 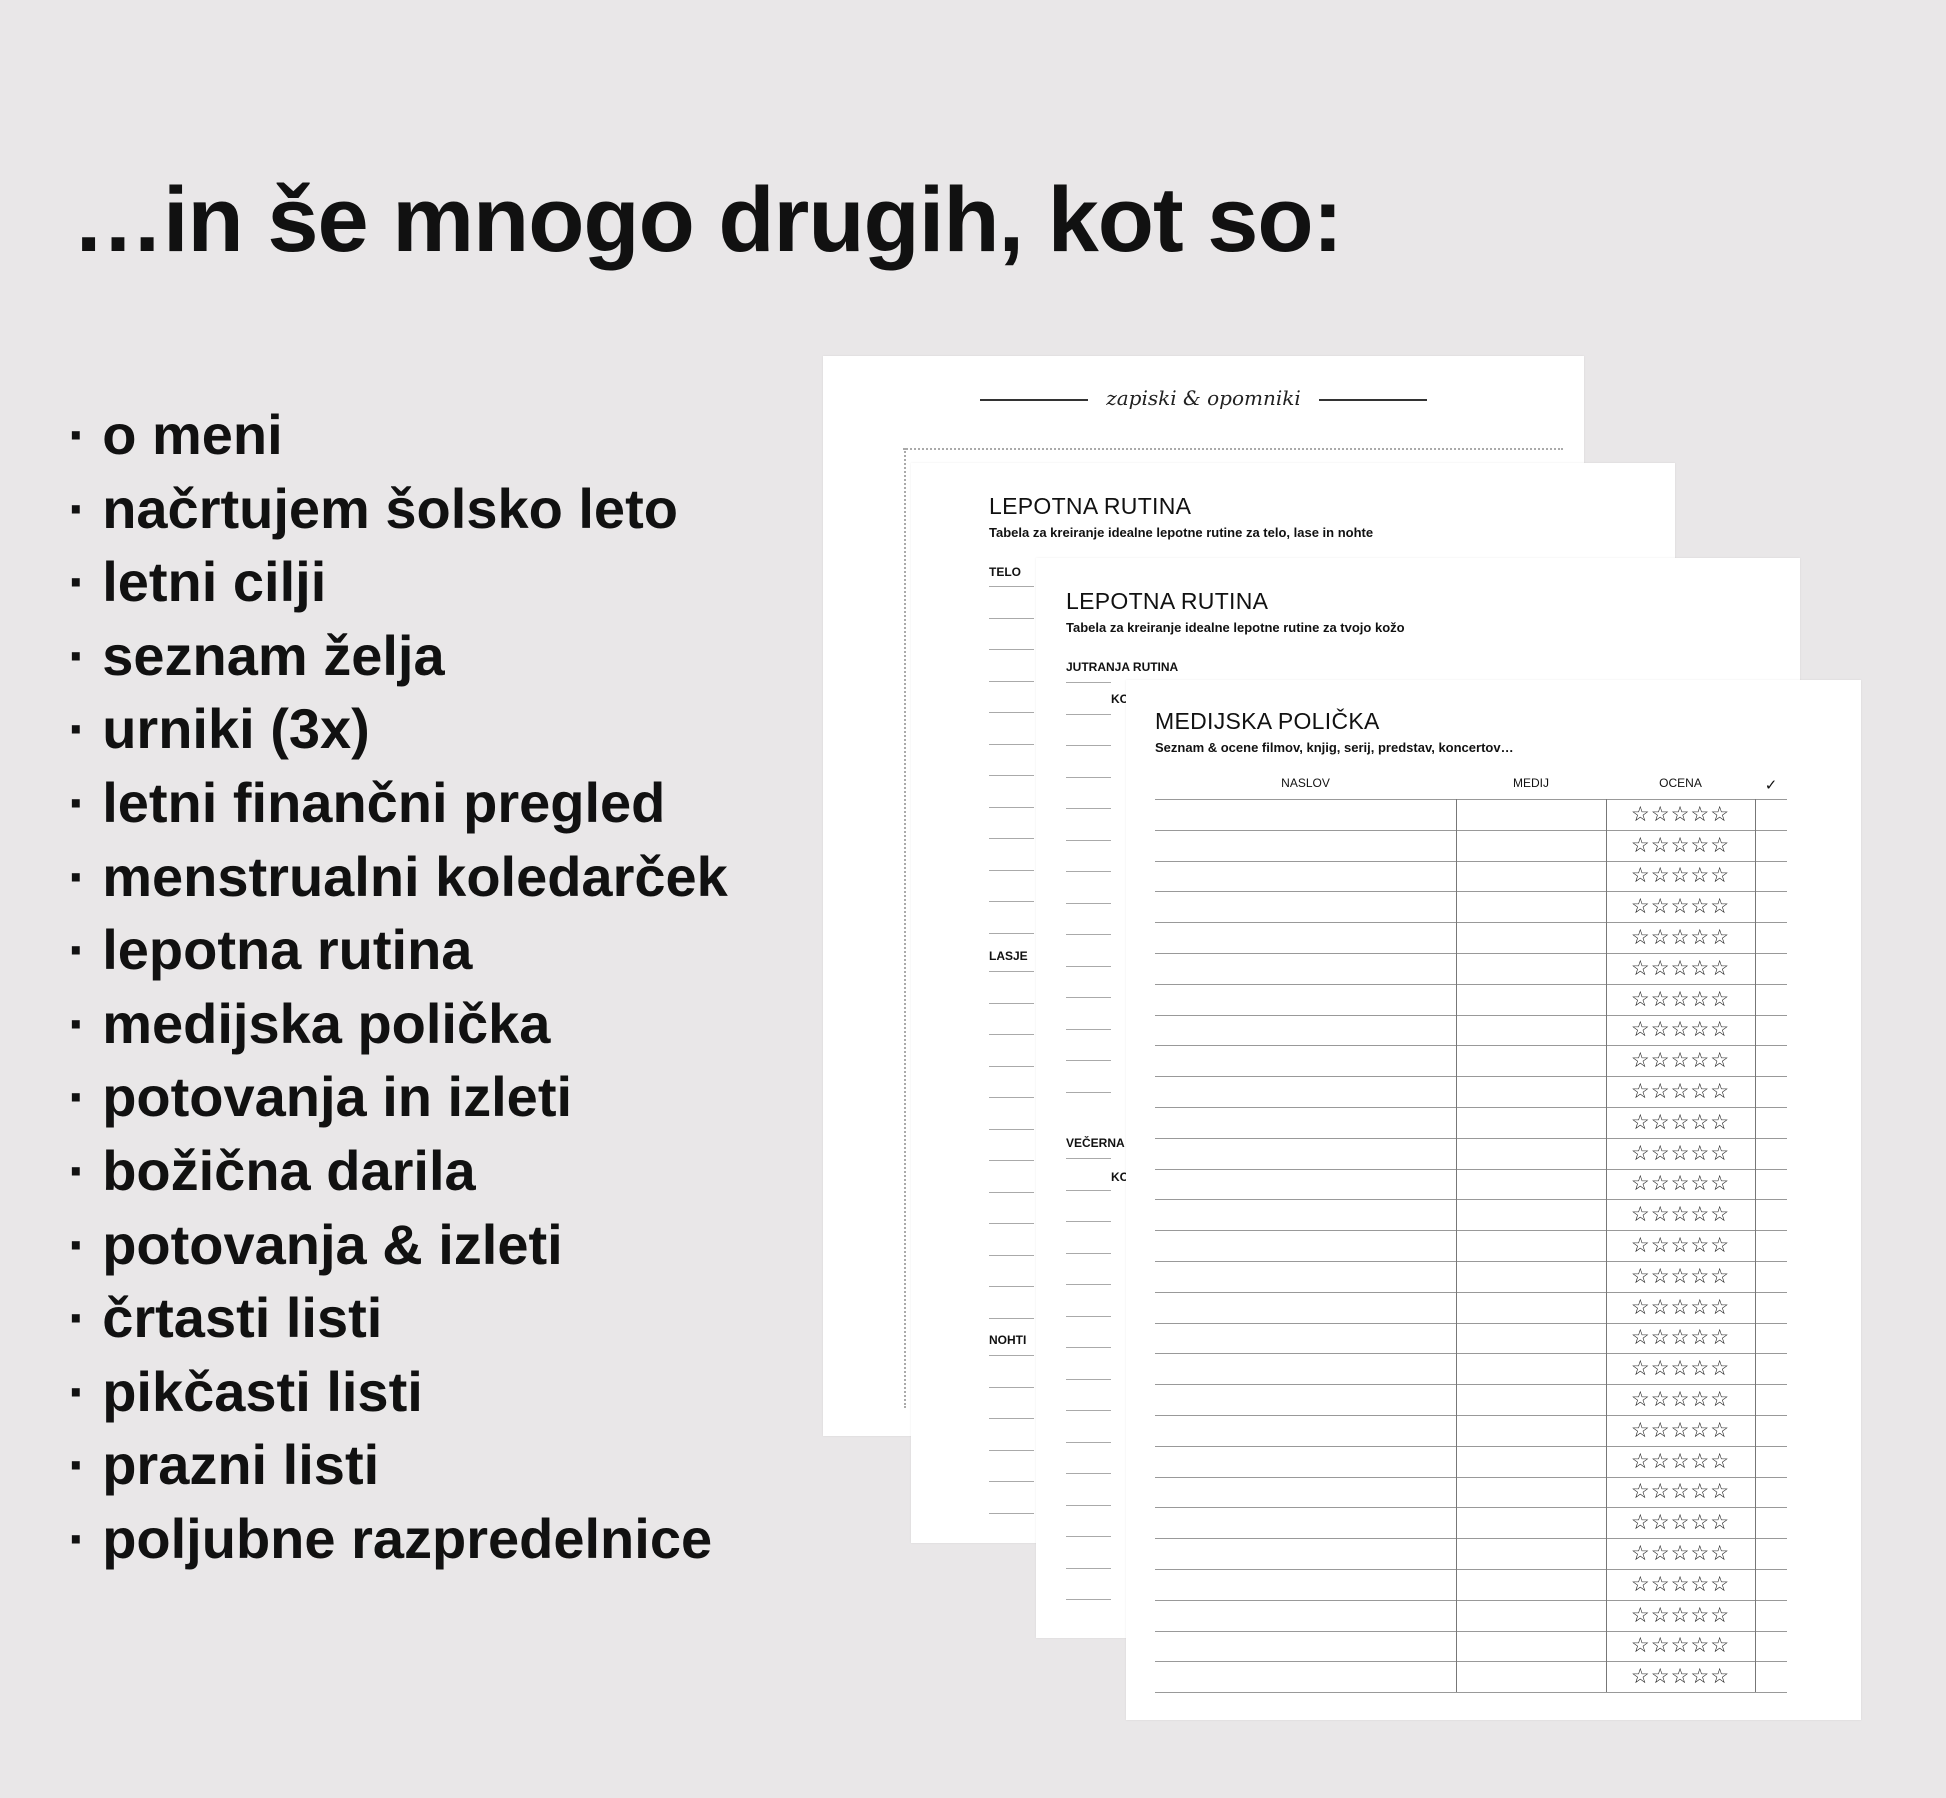 I want to click on list-item: · potovanja in izleti, so click(x=320, y=1097).